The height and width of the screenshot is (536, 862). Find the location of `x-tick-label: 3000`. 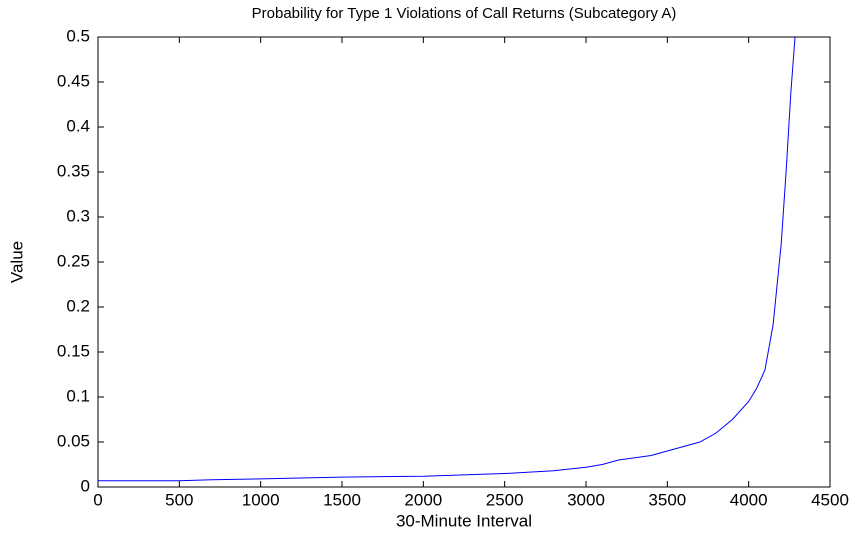

x-tick-label: 3000 is located at coordinates (586, 499).